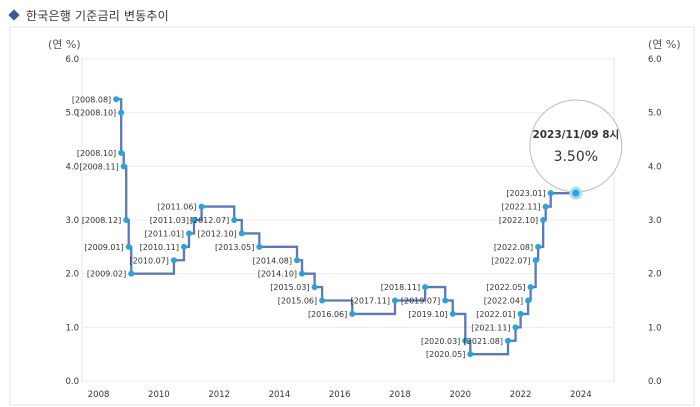 This screenshot has width=700, height=407. What do you see at coordinates (576, 157) in the screenshot?
I see `tooltip-value: 3.50%` at bounding box center [576, 157].